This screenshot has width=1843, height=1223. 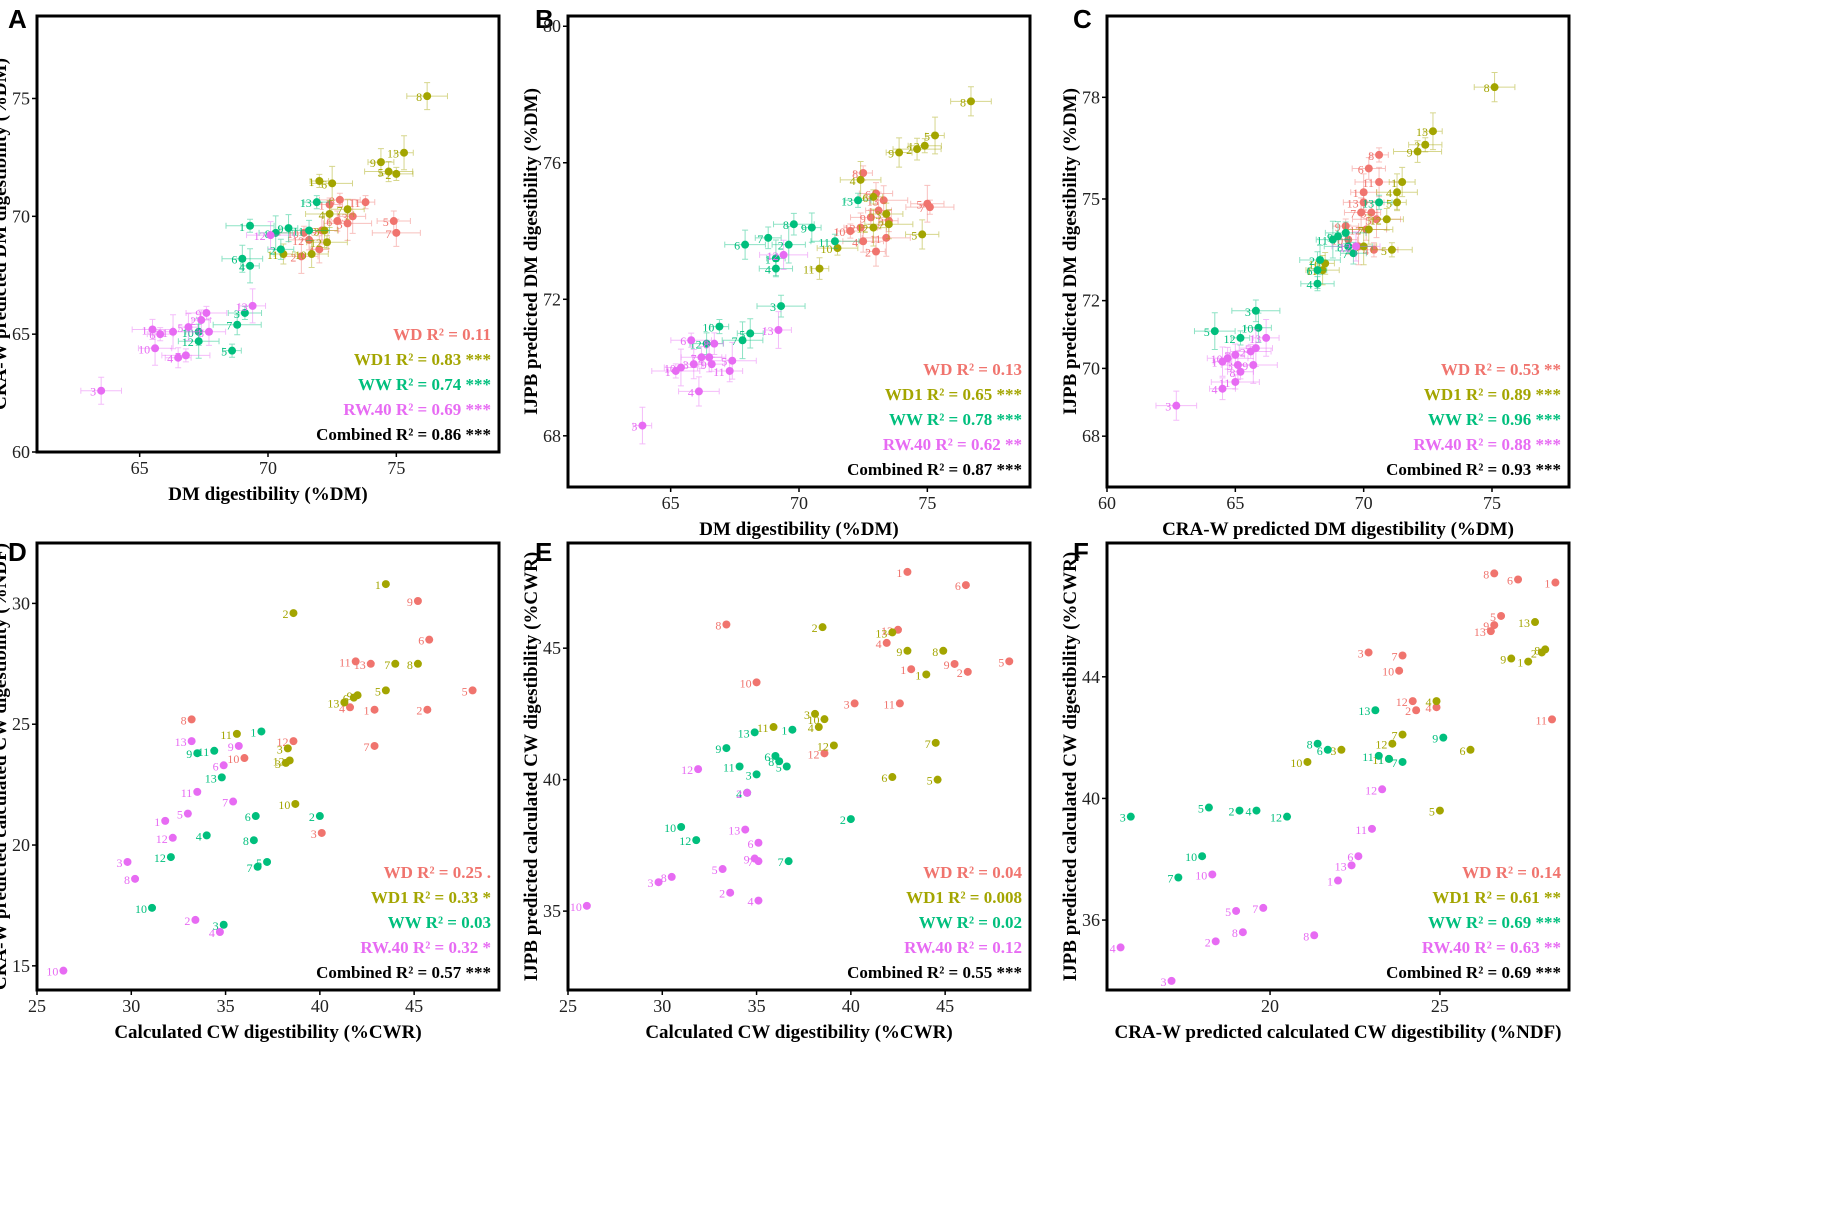 I want to click on x-tick-label: 40, so click(x=851, y=1006).